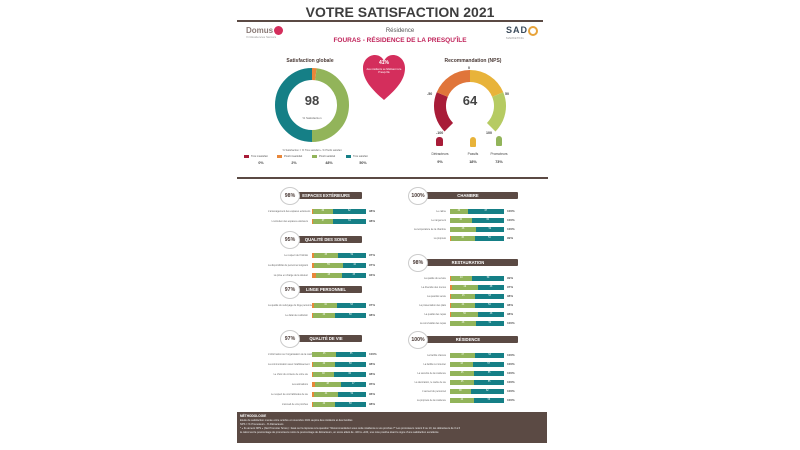 This screenshot has height=450, width=800. Describe the element at coordinates (510, 287) in the screenshot. I see `category-item-total: 97%` at that location.